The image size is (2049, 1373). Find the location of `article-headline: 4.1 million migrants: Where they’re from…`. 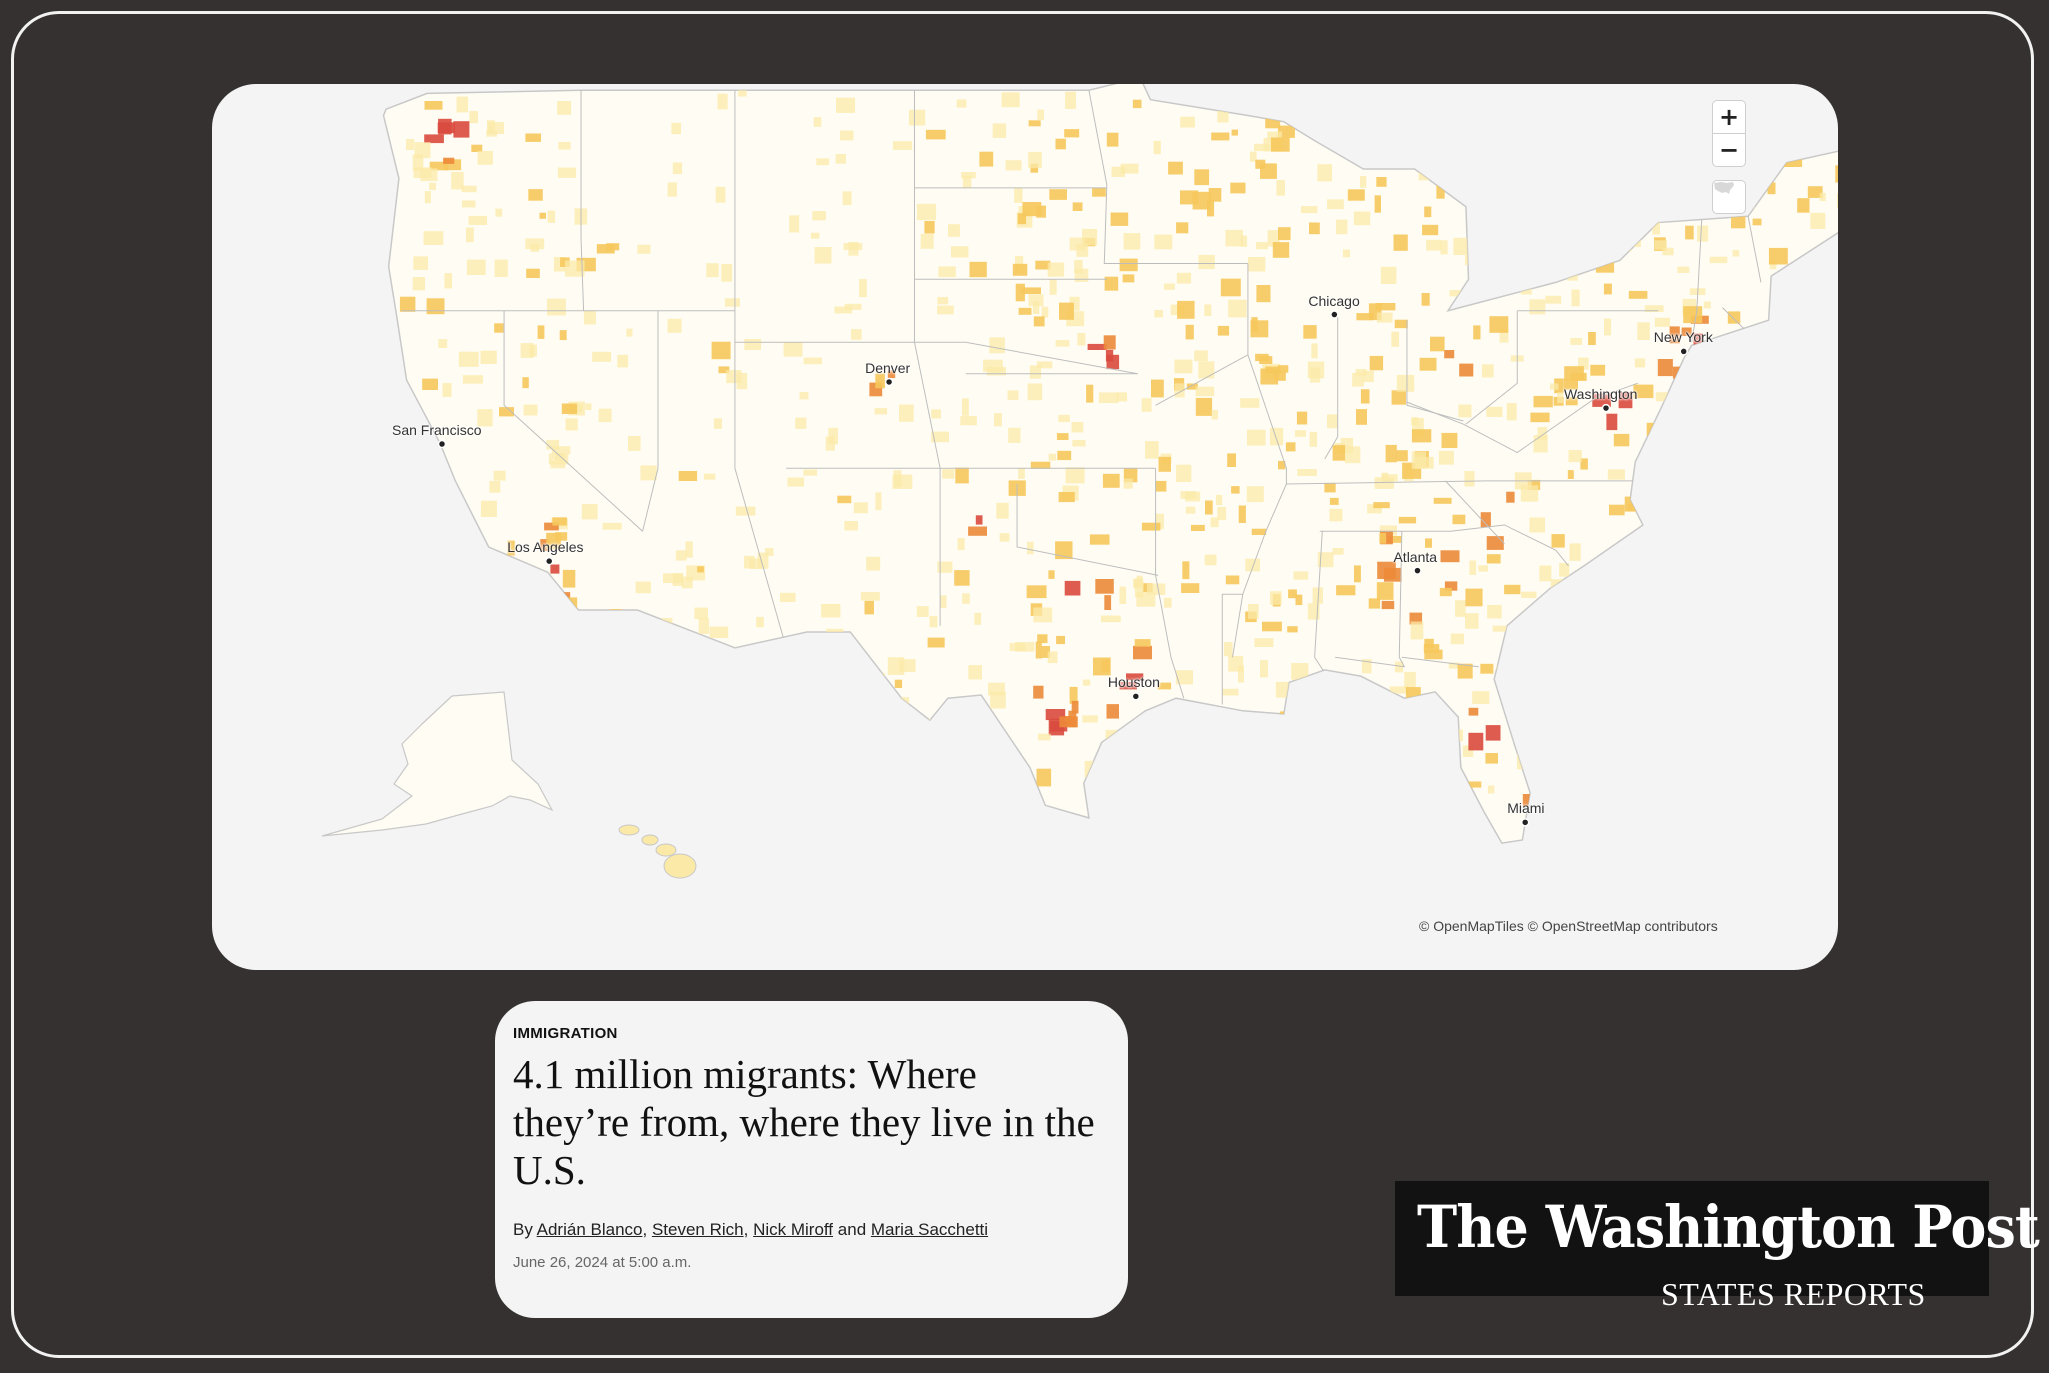

article-headline: 4.1 million migrants: Where they’re from… is located at coordinates (804, 1122).